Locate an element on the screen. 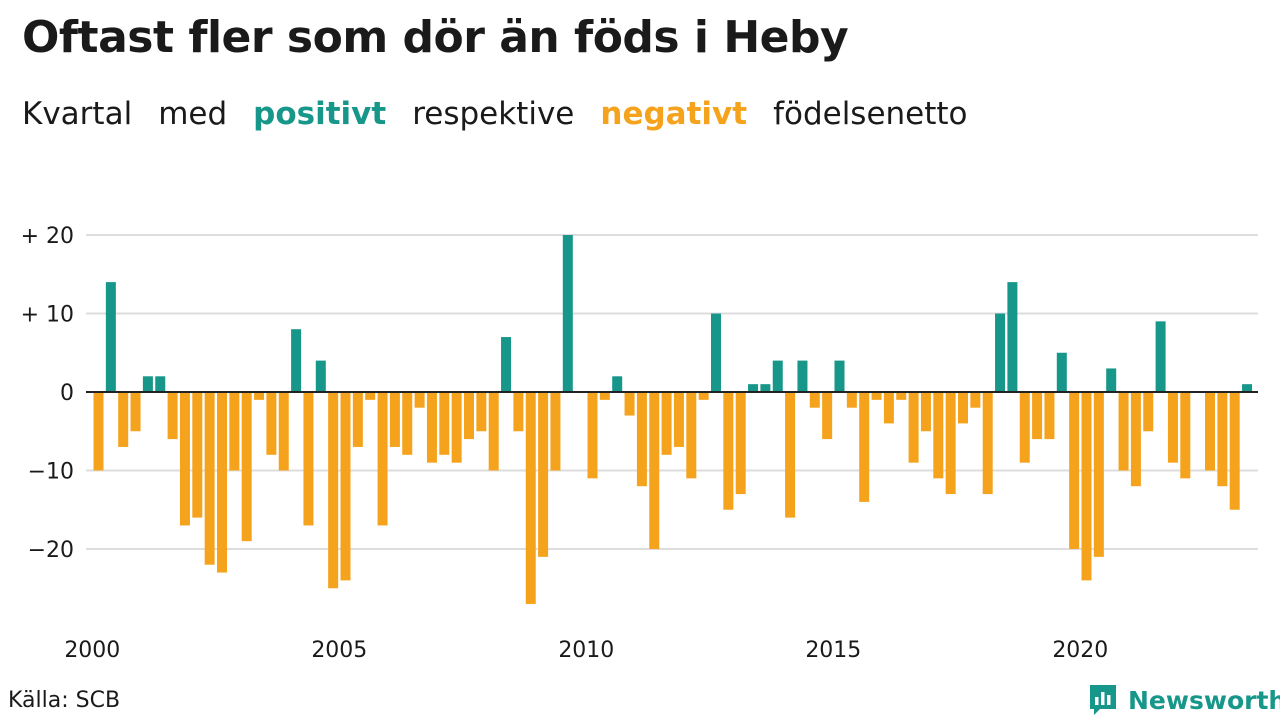 The height and width of the screenshot is (720, 1280). x-tick-label: 2005 is located at coordinates (339, 650).